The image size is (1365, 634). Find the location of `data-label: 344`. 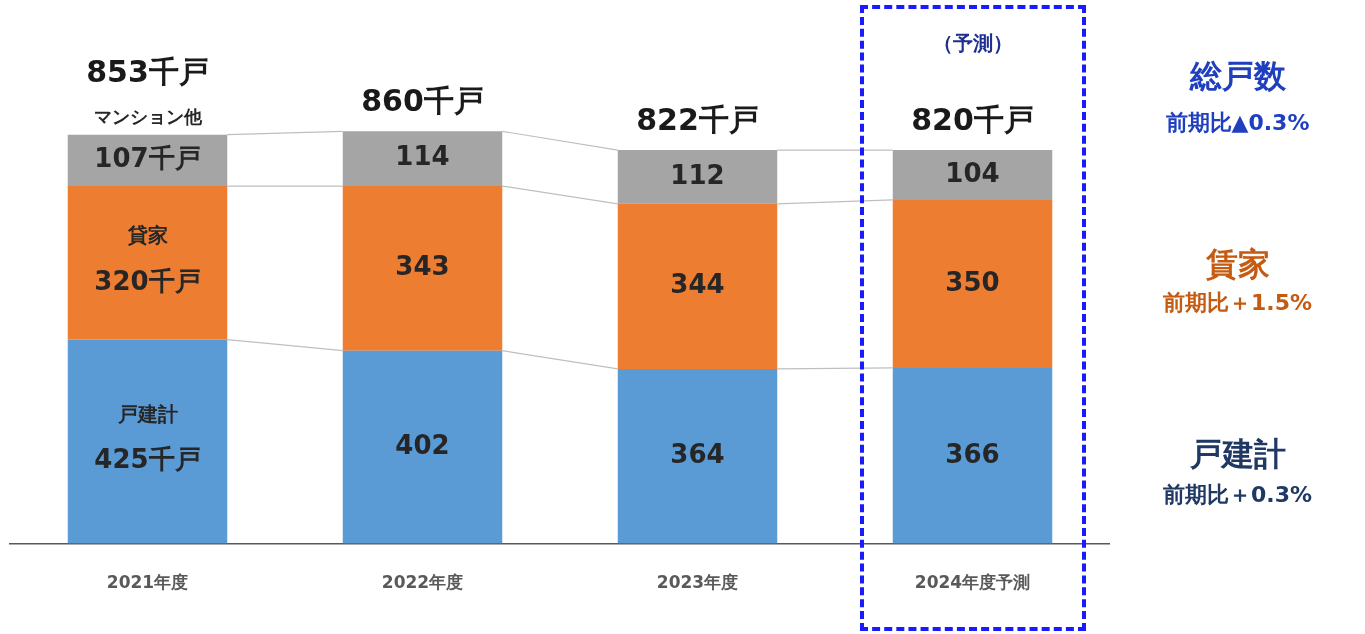

data-label: 344 is located at coordinates (697, 284).